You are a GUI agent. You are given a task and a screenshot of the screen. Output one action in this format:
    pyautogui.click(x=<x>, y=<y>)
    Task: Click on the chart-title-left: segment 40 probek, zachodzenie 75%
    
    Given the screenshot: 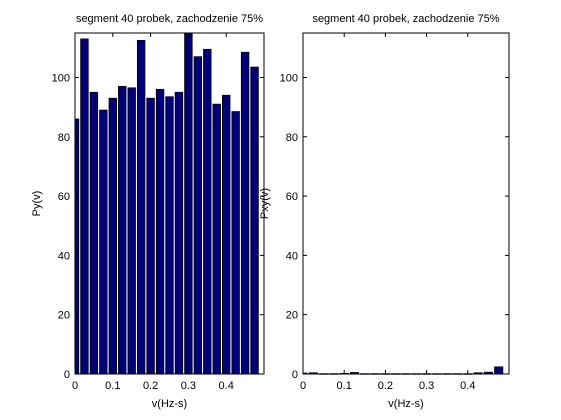 What is the action you would take?
    pyautogui.click(x=169, y=19)
    